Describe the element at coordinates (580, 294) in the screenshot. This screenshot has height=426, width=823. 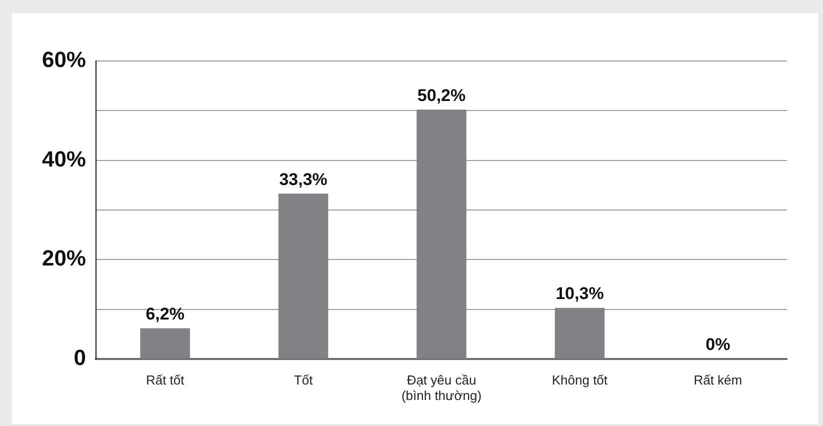
I see `data-label: 10,3%` at that location.